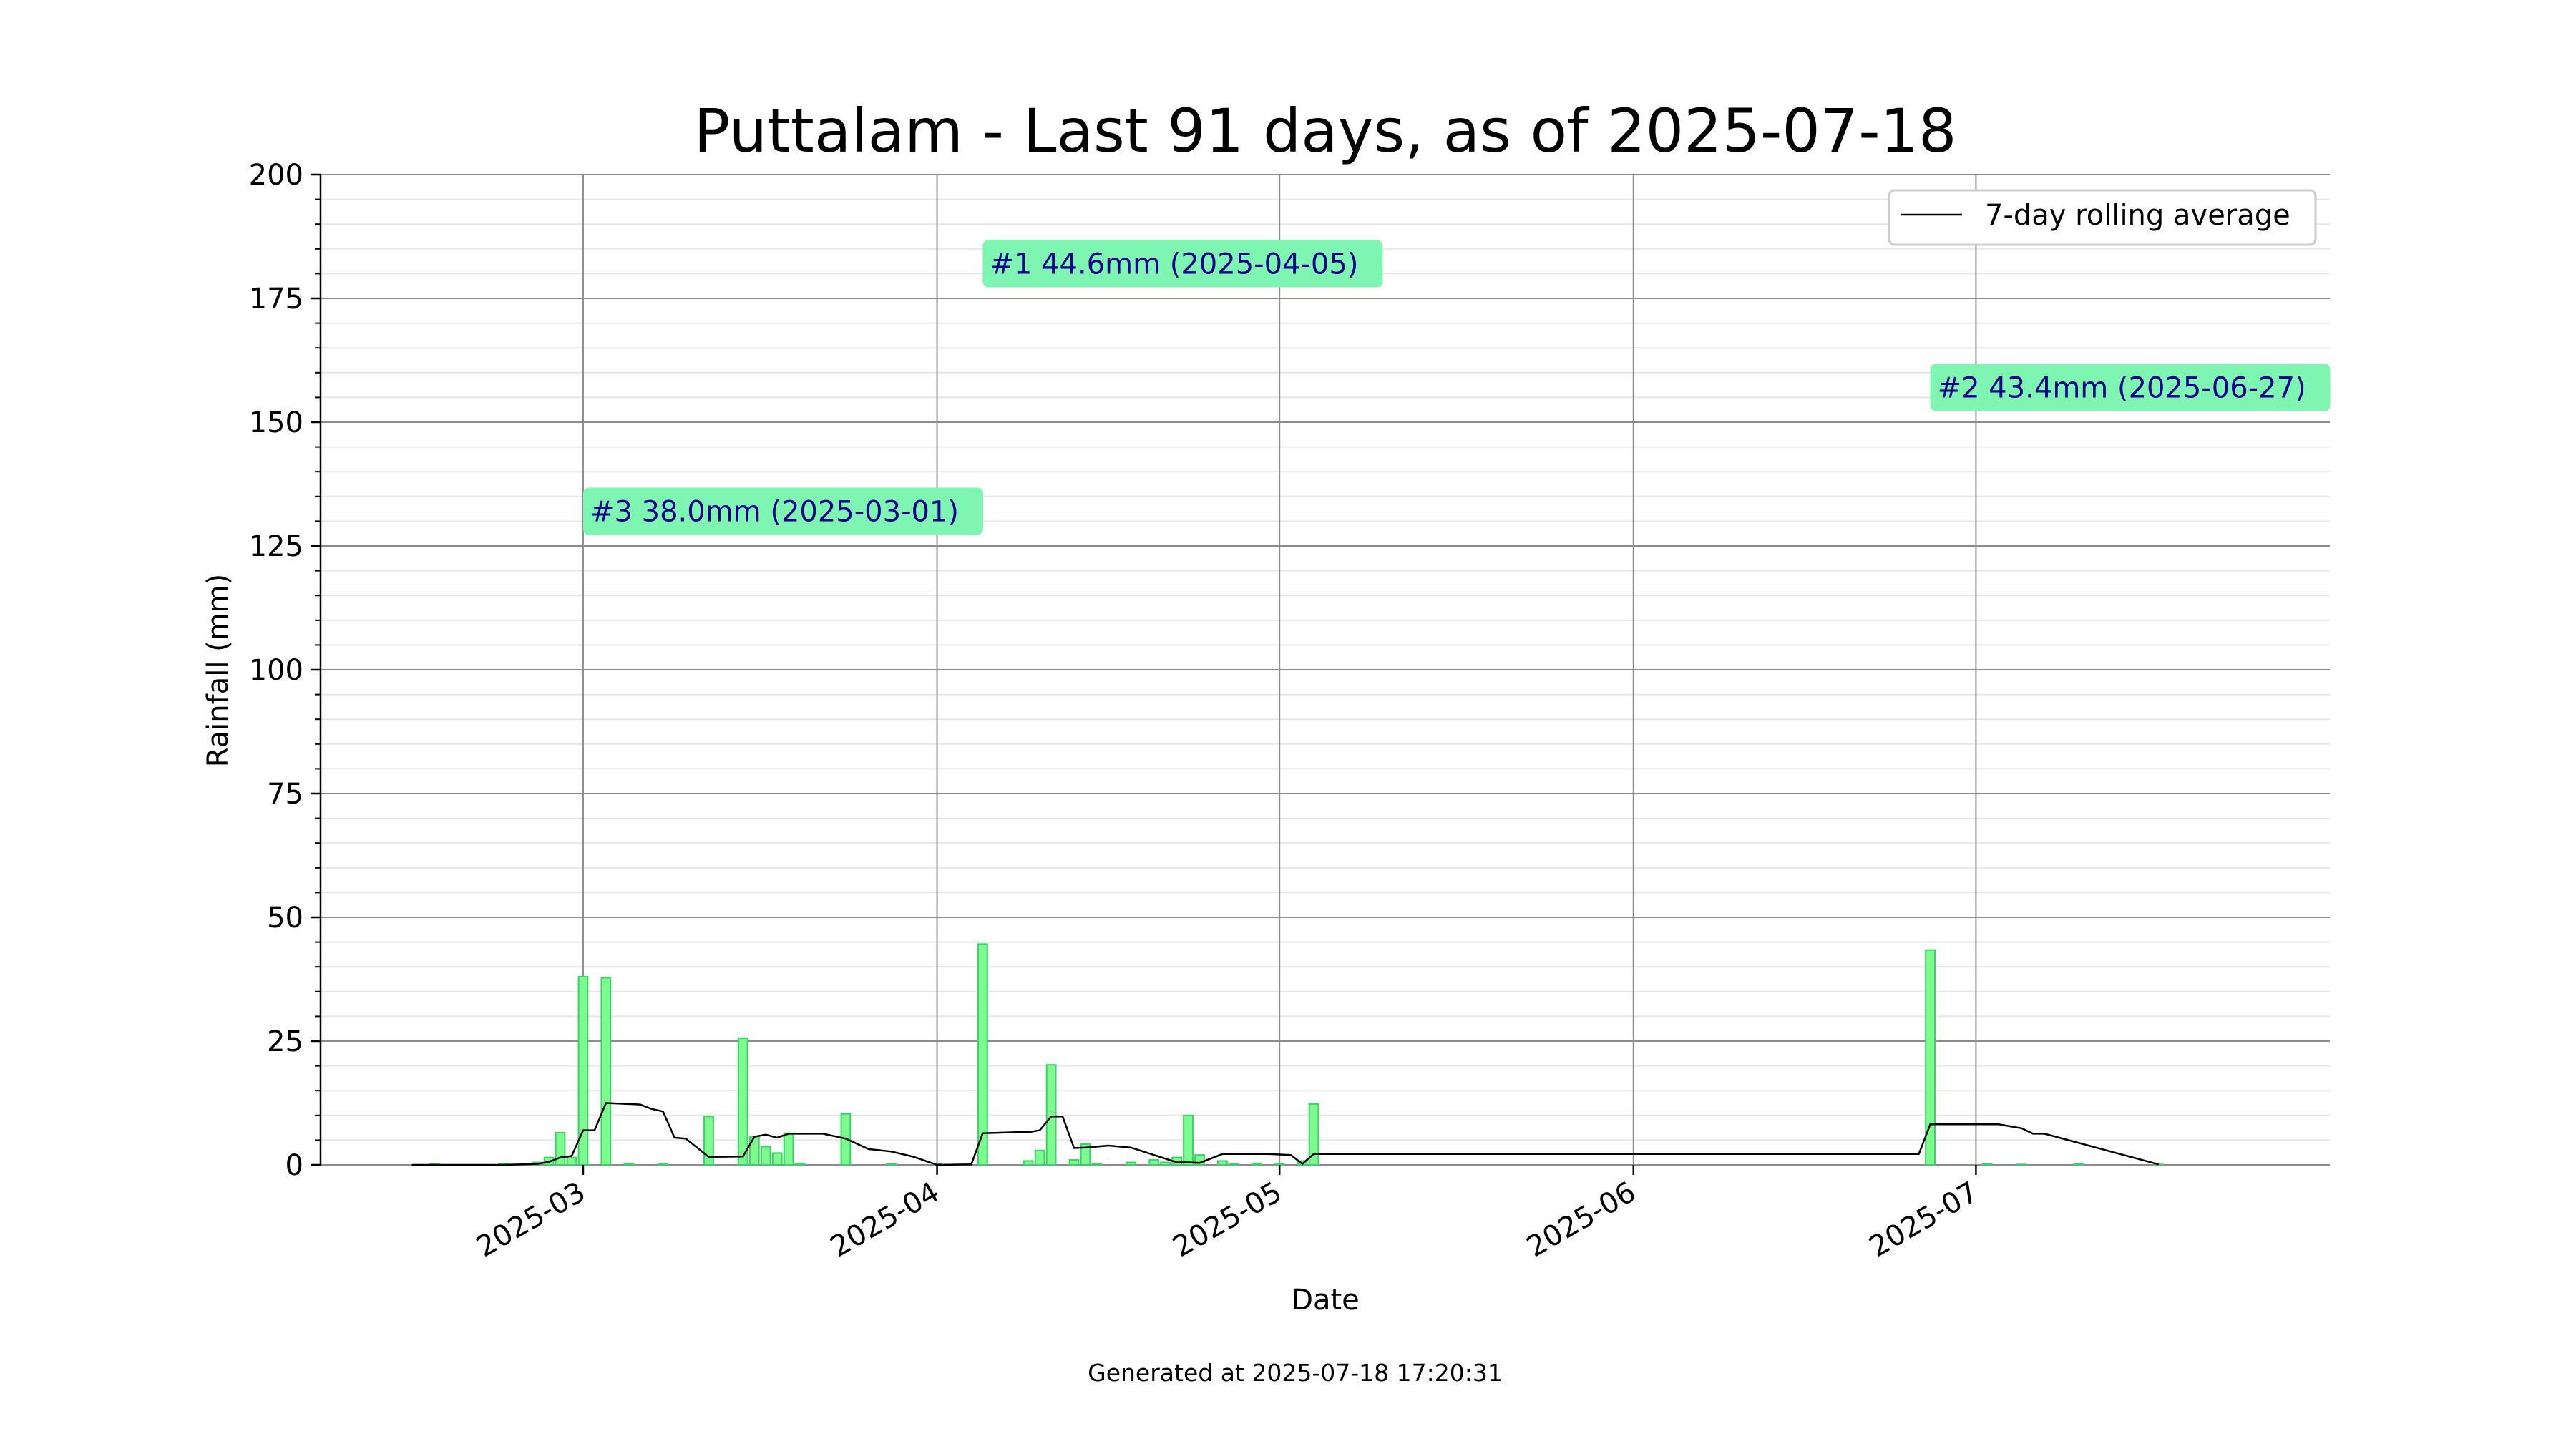 The image size is (2576, 1449). I want to click on y-tick-label: 150, so click(276, 422).